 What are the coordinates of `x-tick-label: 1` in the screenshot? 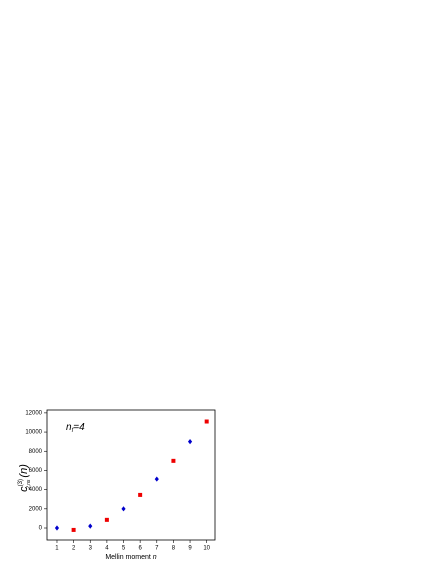 It's located at (57, 549).